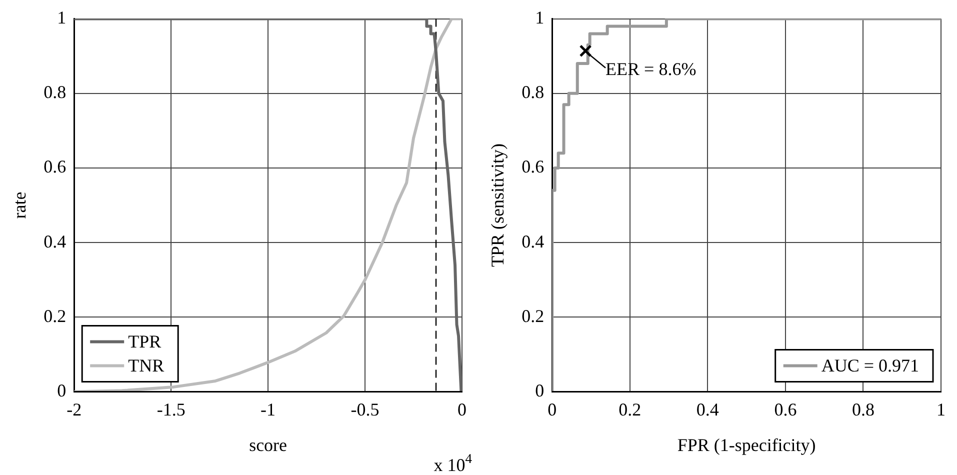 The height and width of the screenshot is (475, 957). I want to click on x-axis-title: score, so click(268, 444).